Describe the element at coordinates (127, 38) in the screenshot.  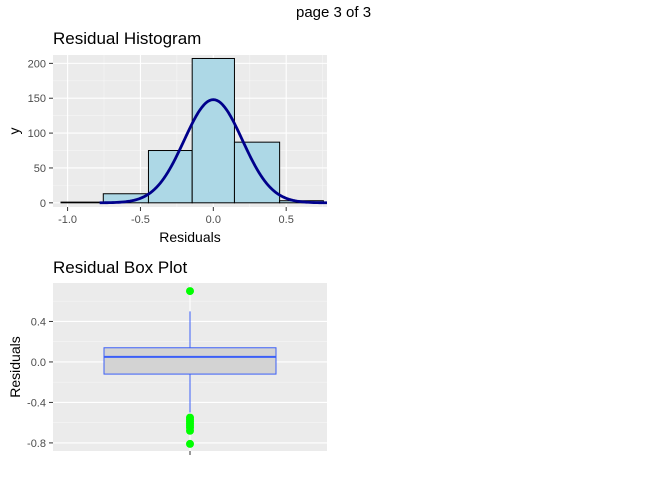
I see `histogram-title: Residual Histogram` at that location.